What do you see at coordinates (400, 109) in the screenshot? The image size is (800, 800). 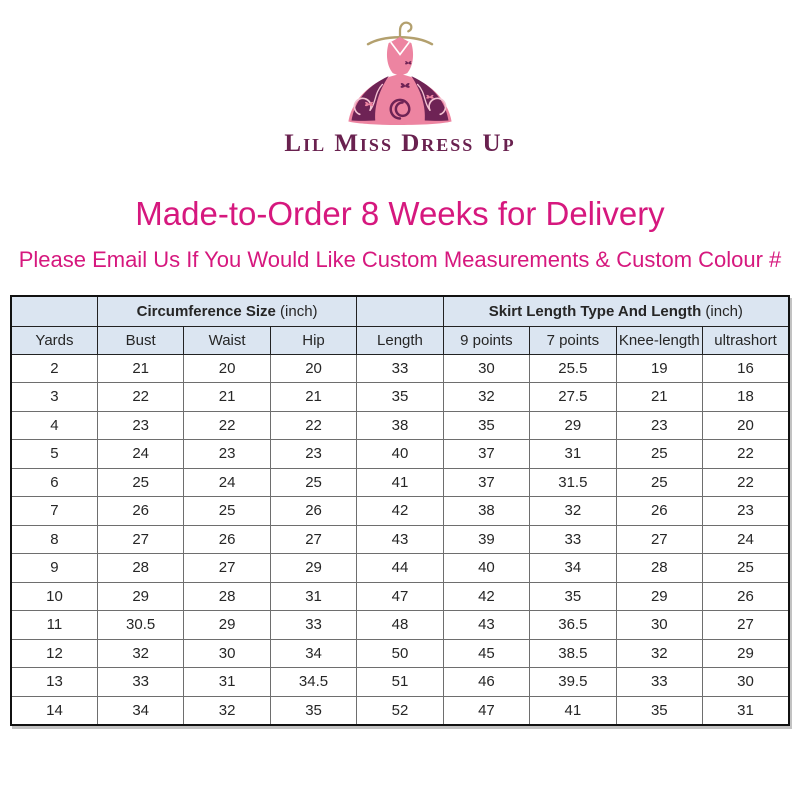 I see `center-swirl` at bounding box center [400, 109].